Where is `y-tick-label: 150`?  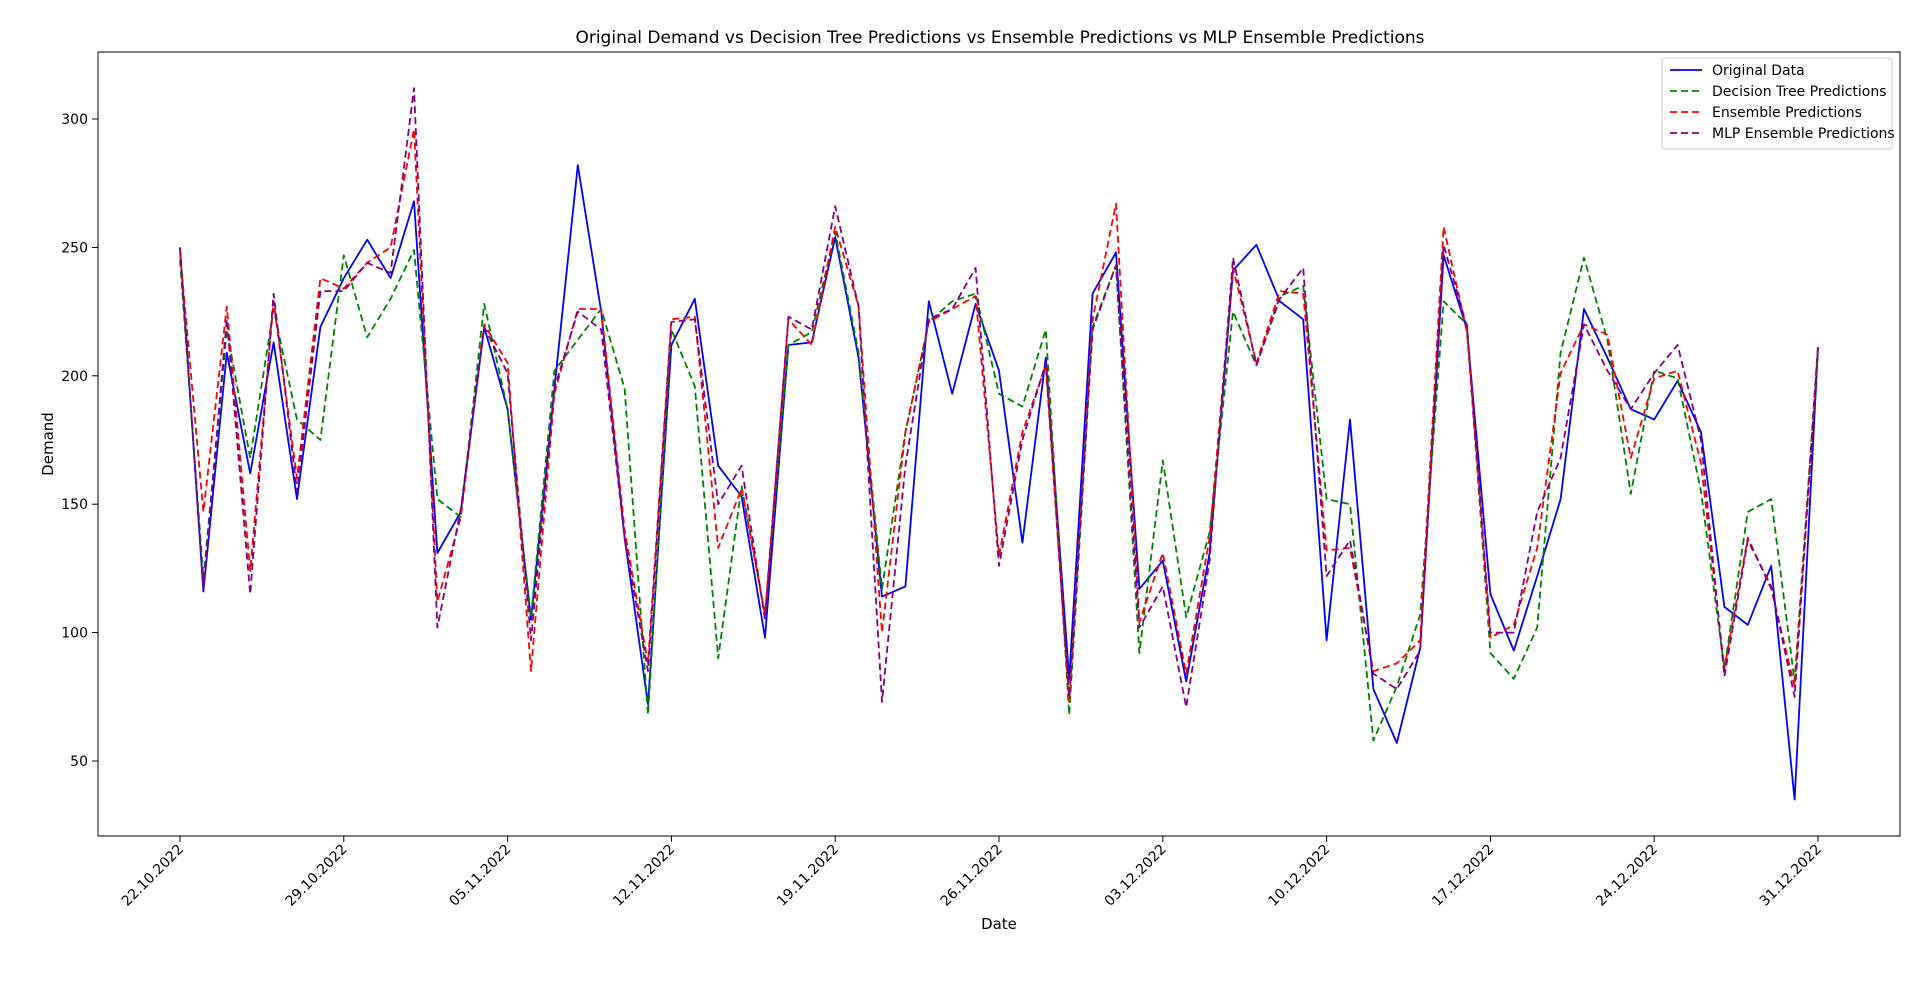
y-tick-label: 150 is located at coordinates (74, 505).